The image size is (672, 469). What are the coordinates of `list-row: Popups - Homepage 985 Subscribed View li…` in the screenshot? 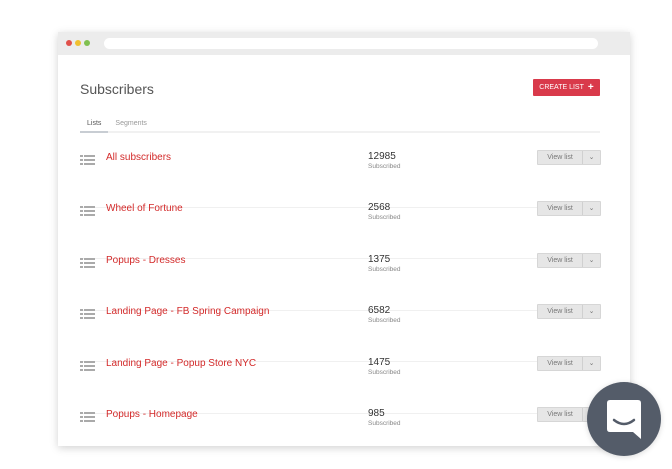 It's located at (340, 426).